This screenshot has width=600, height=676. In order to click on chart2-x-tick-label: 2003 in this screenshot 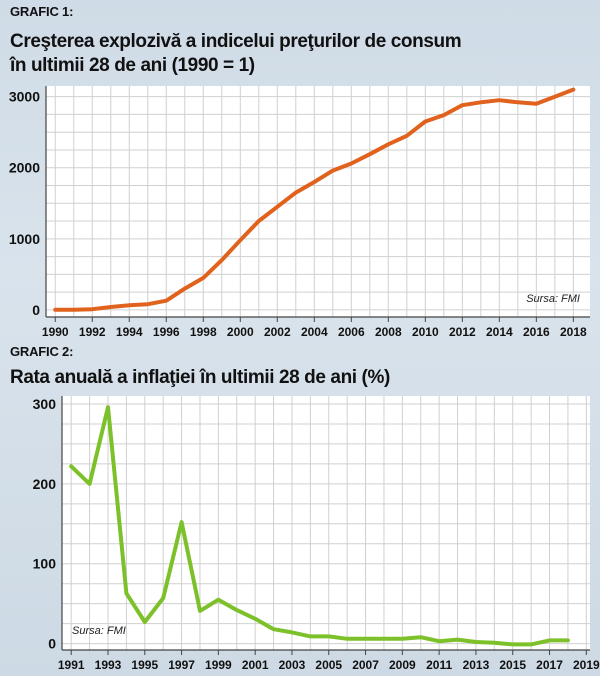, I will do `click(292, 665)`.